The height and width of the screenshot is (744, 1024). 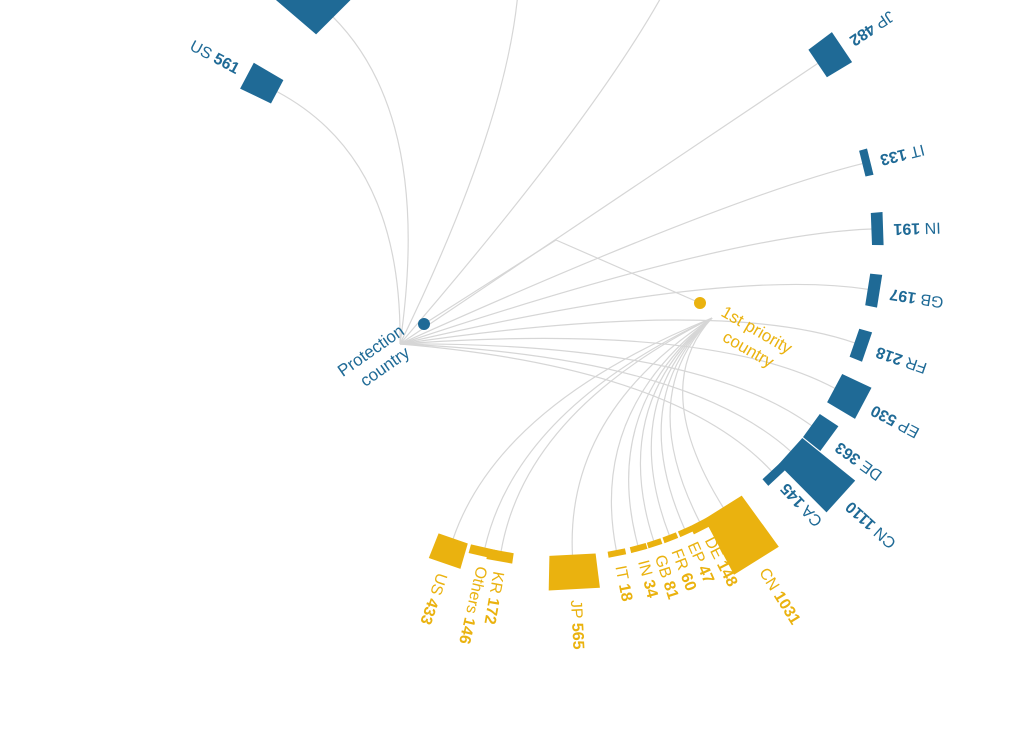 I want to click on bar-priority-ep, so click(x=685, y=531).